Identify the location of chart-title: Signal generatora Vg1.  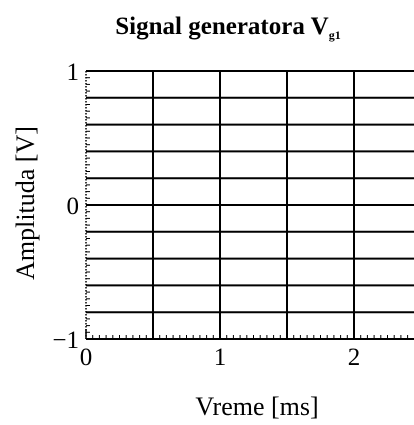
(227, 27).